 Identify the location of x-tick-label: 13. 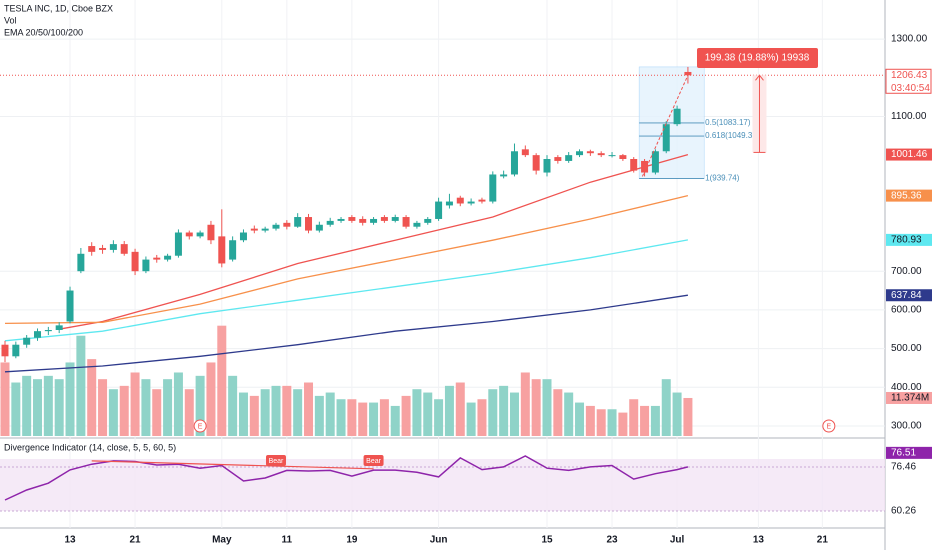
(759, 540).